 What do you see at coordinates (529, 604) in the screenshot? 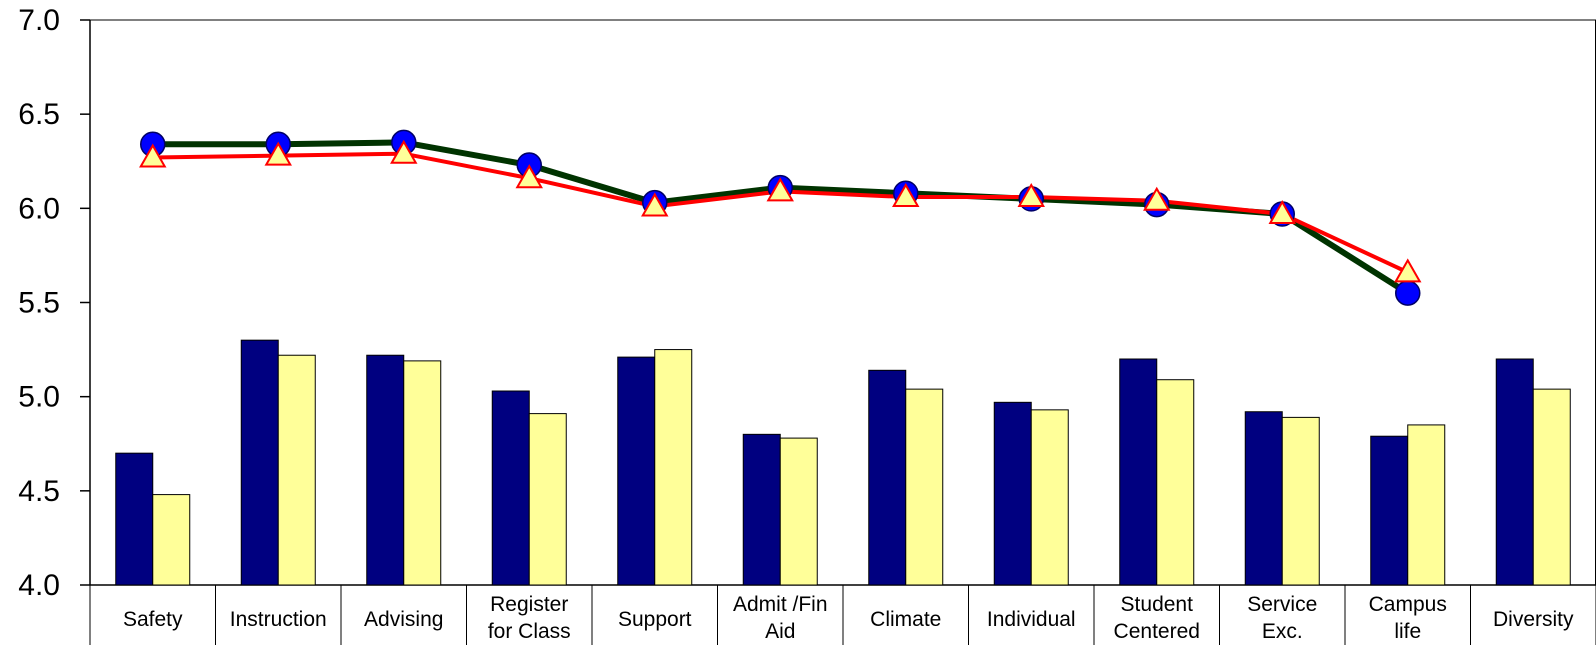
I see `category-label: Register` at bounding box center [529, 604].